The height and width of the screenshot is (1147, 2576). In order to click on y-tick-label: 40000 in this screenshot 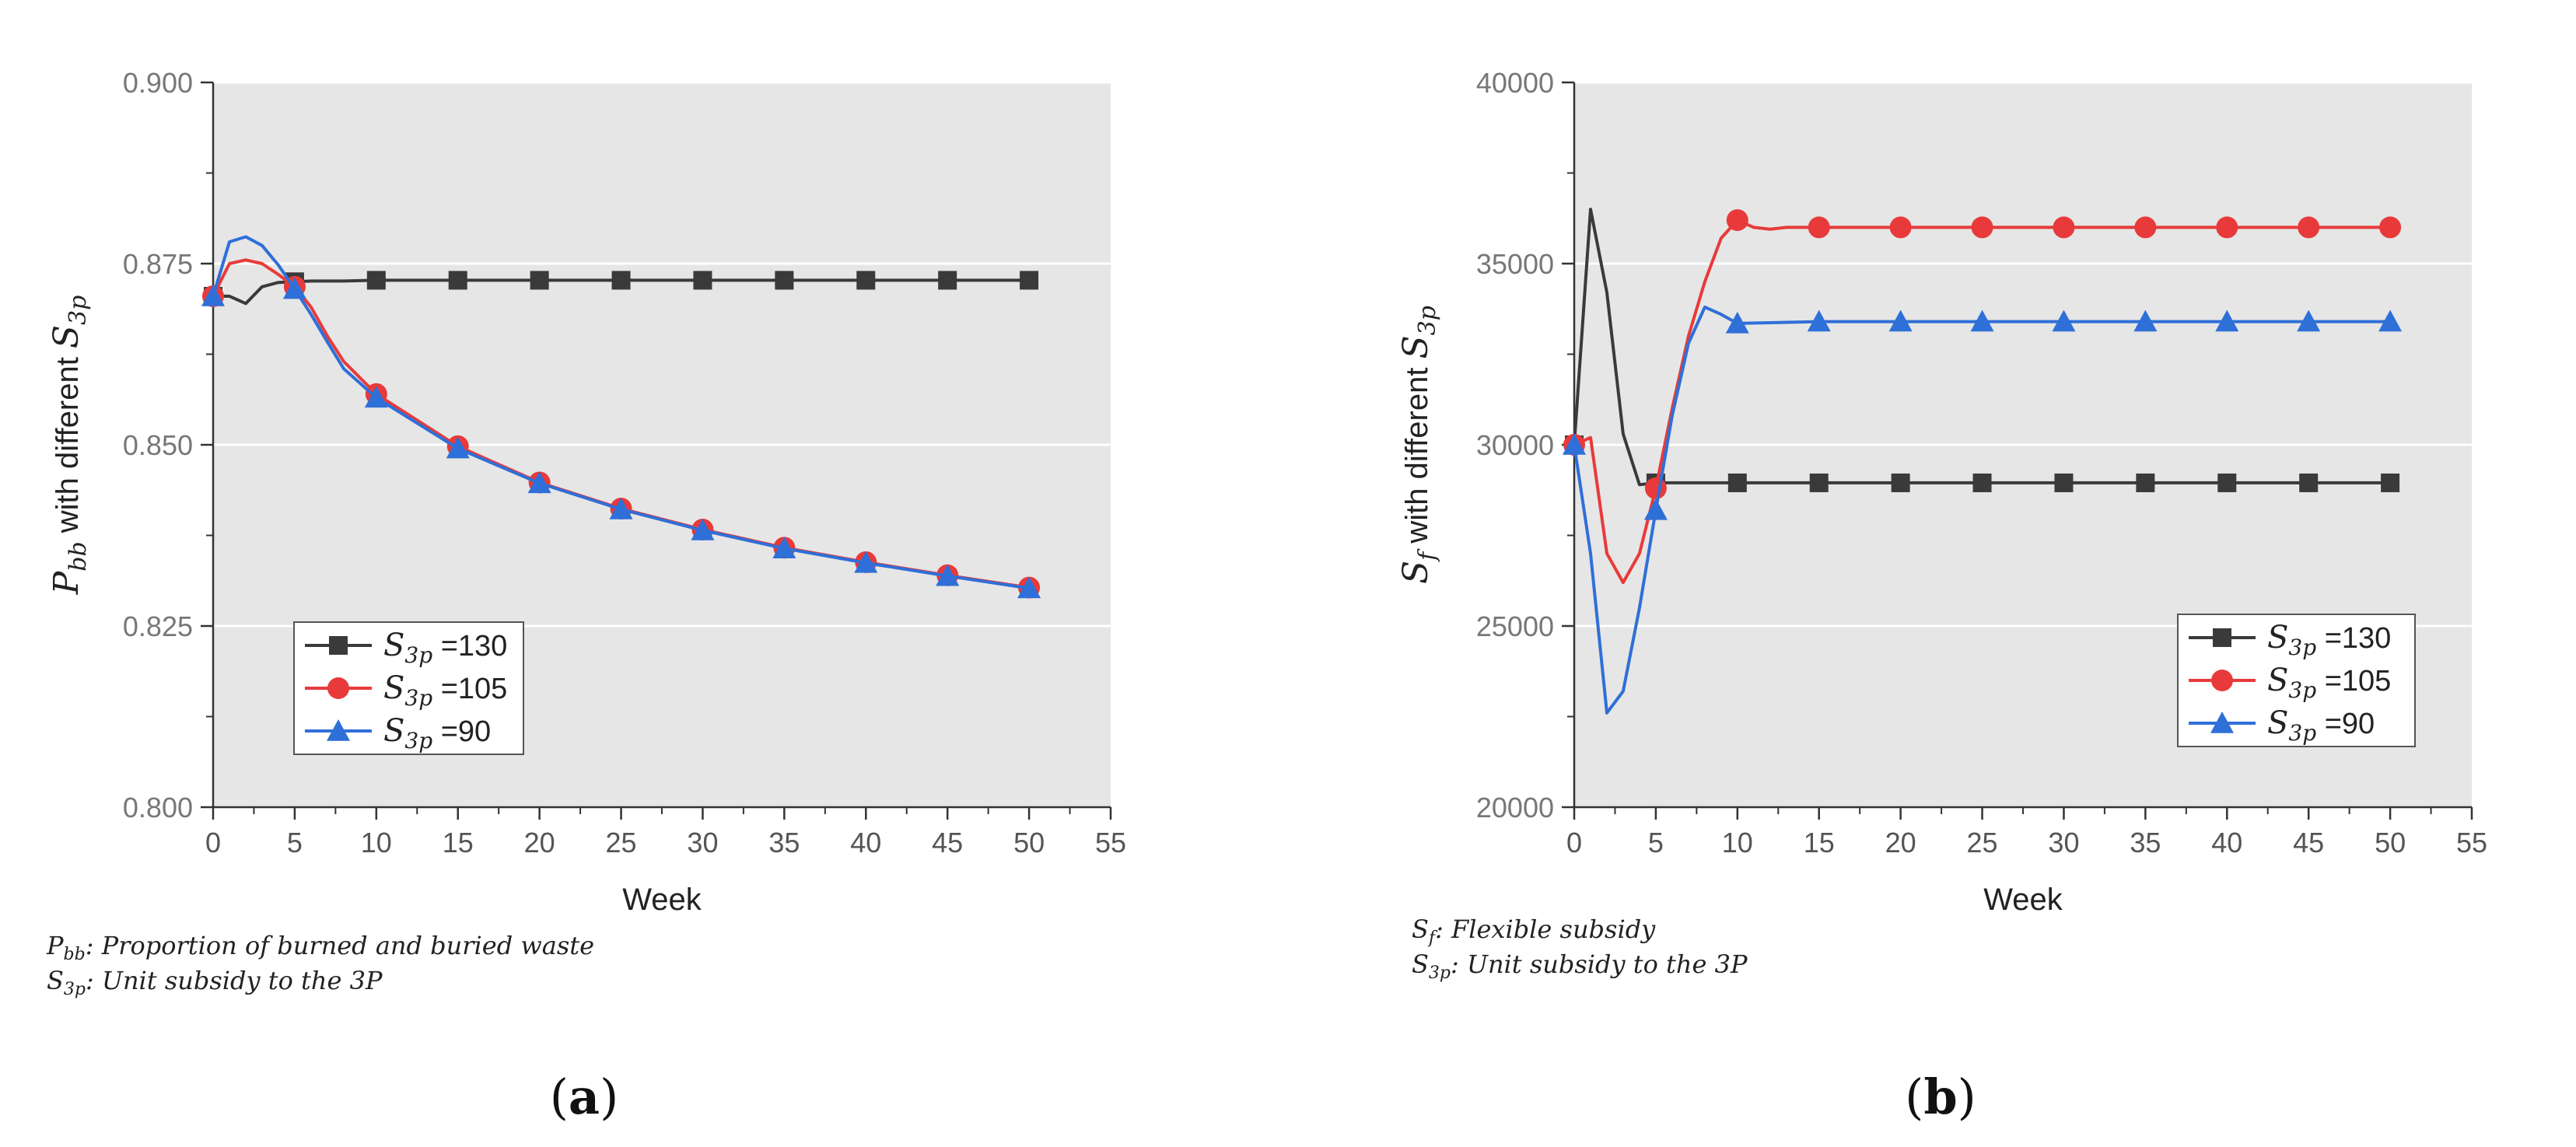, I will do `click(1515, 83)`.